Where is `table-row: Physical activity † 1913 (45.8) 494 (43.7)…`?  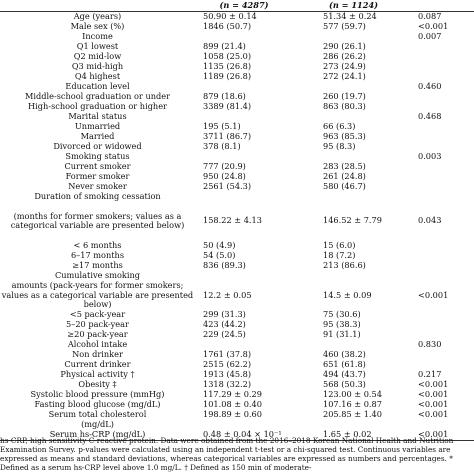 table-row: Physical activity † 1913 (45.8) 494 (43.7)… is located at coordinates (237, 374).